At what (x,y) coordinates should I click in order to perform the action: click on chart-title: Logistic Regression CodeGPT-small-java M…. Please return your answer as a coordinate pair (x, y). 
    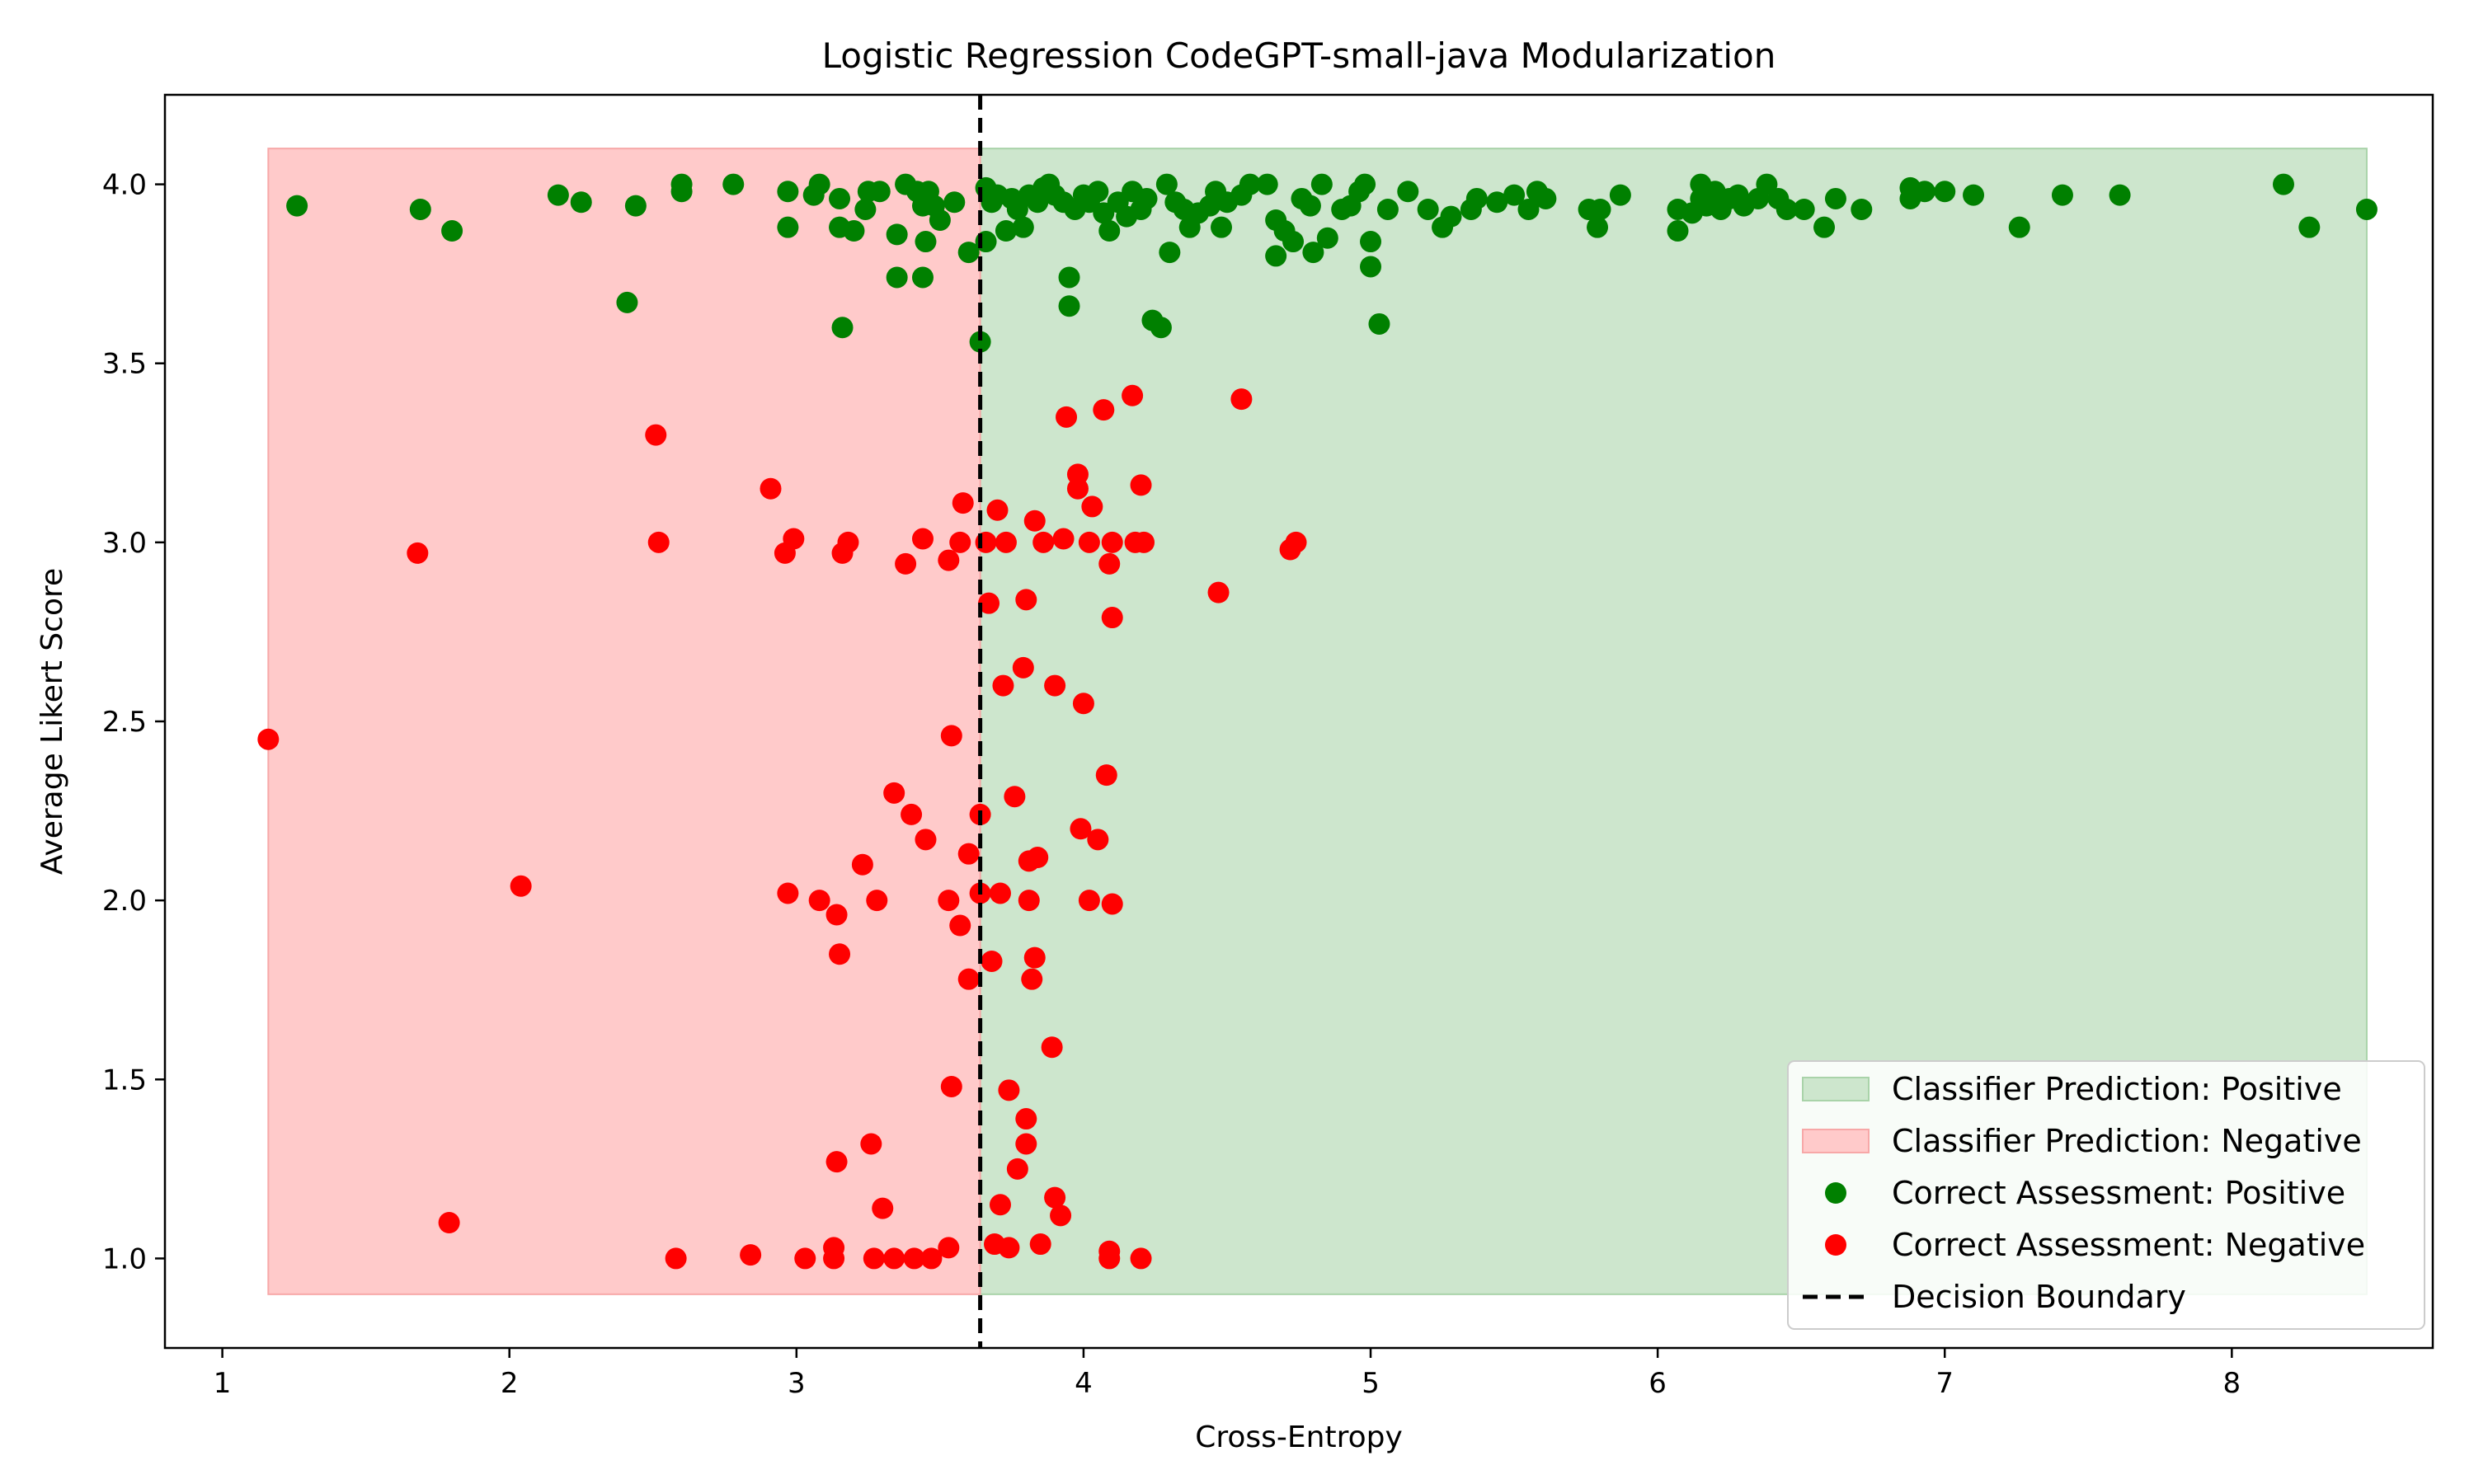
    Looking at the image, I should click on (1299, 55).